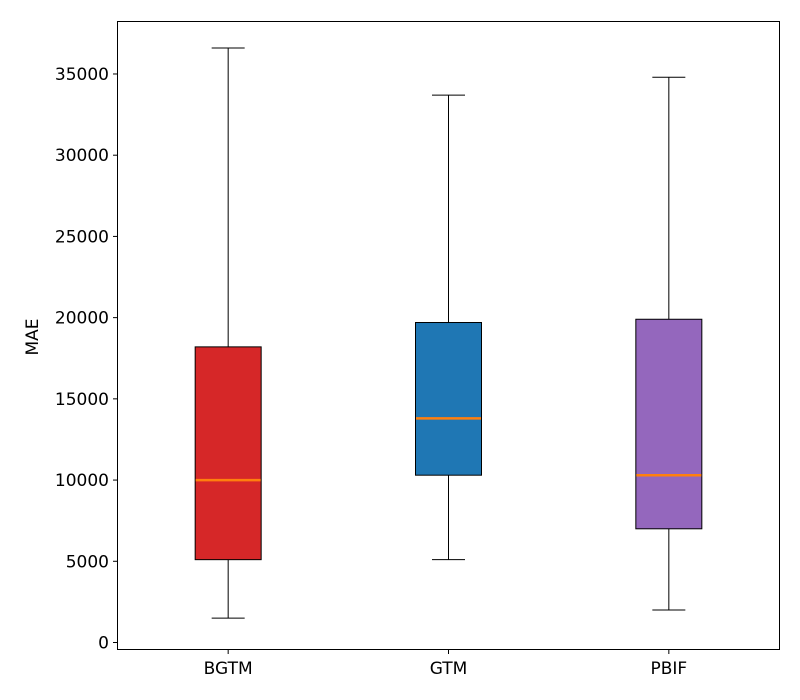 The height and width of the screenshot is (700, 800). Describe the element at coordinates (82, 400) in the screenshot. I see `y-tick-label: 15000` at that location.